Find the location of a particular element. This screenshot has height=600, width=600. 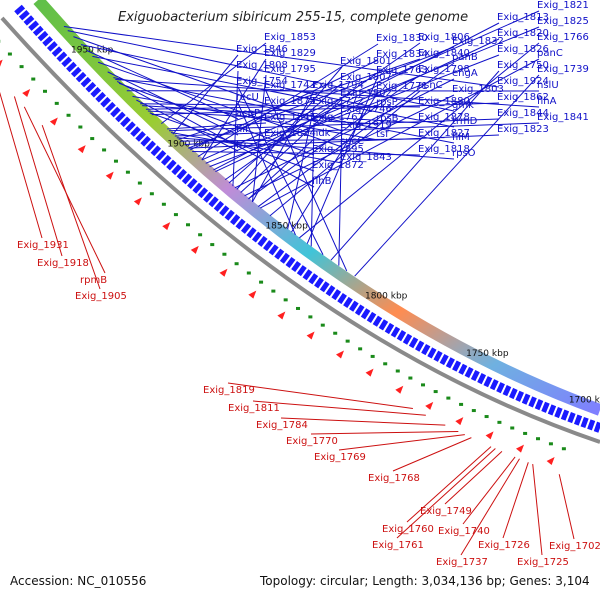

forward-gene-label: Exig_1807 is located at coordinates (366, 77).